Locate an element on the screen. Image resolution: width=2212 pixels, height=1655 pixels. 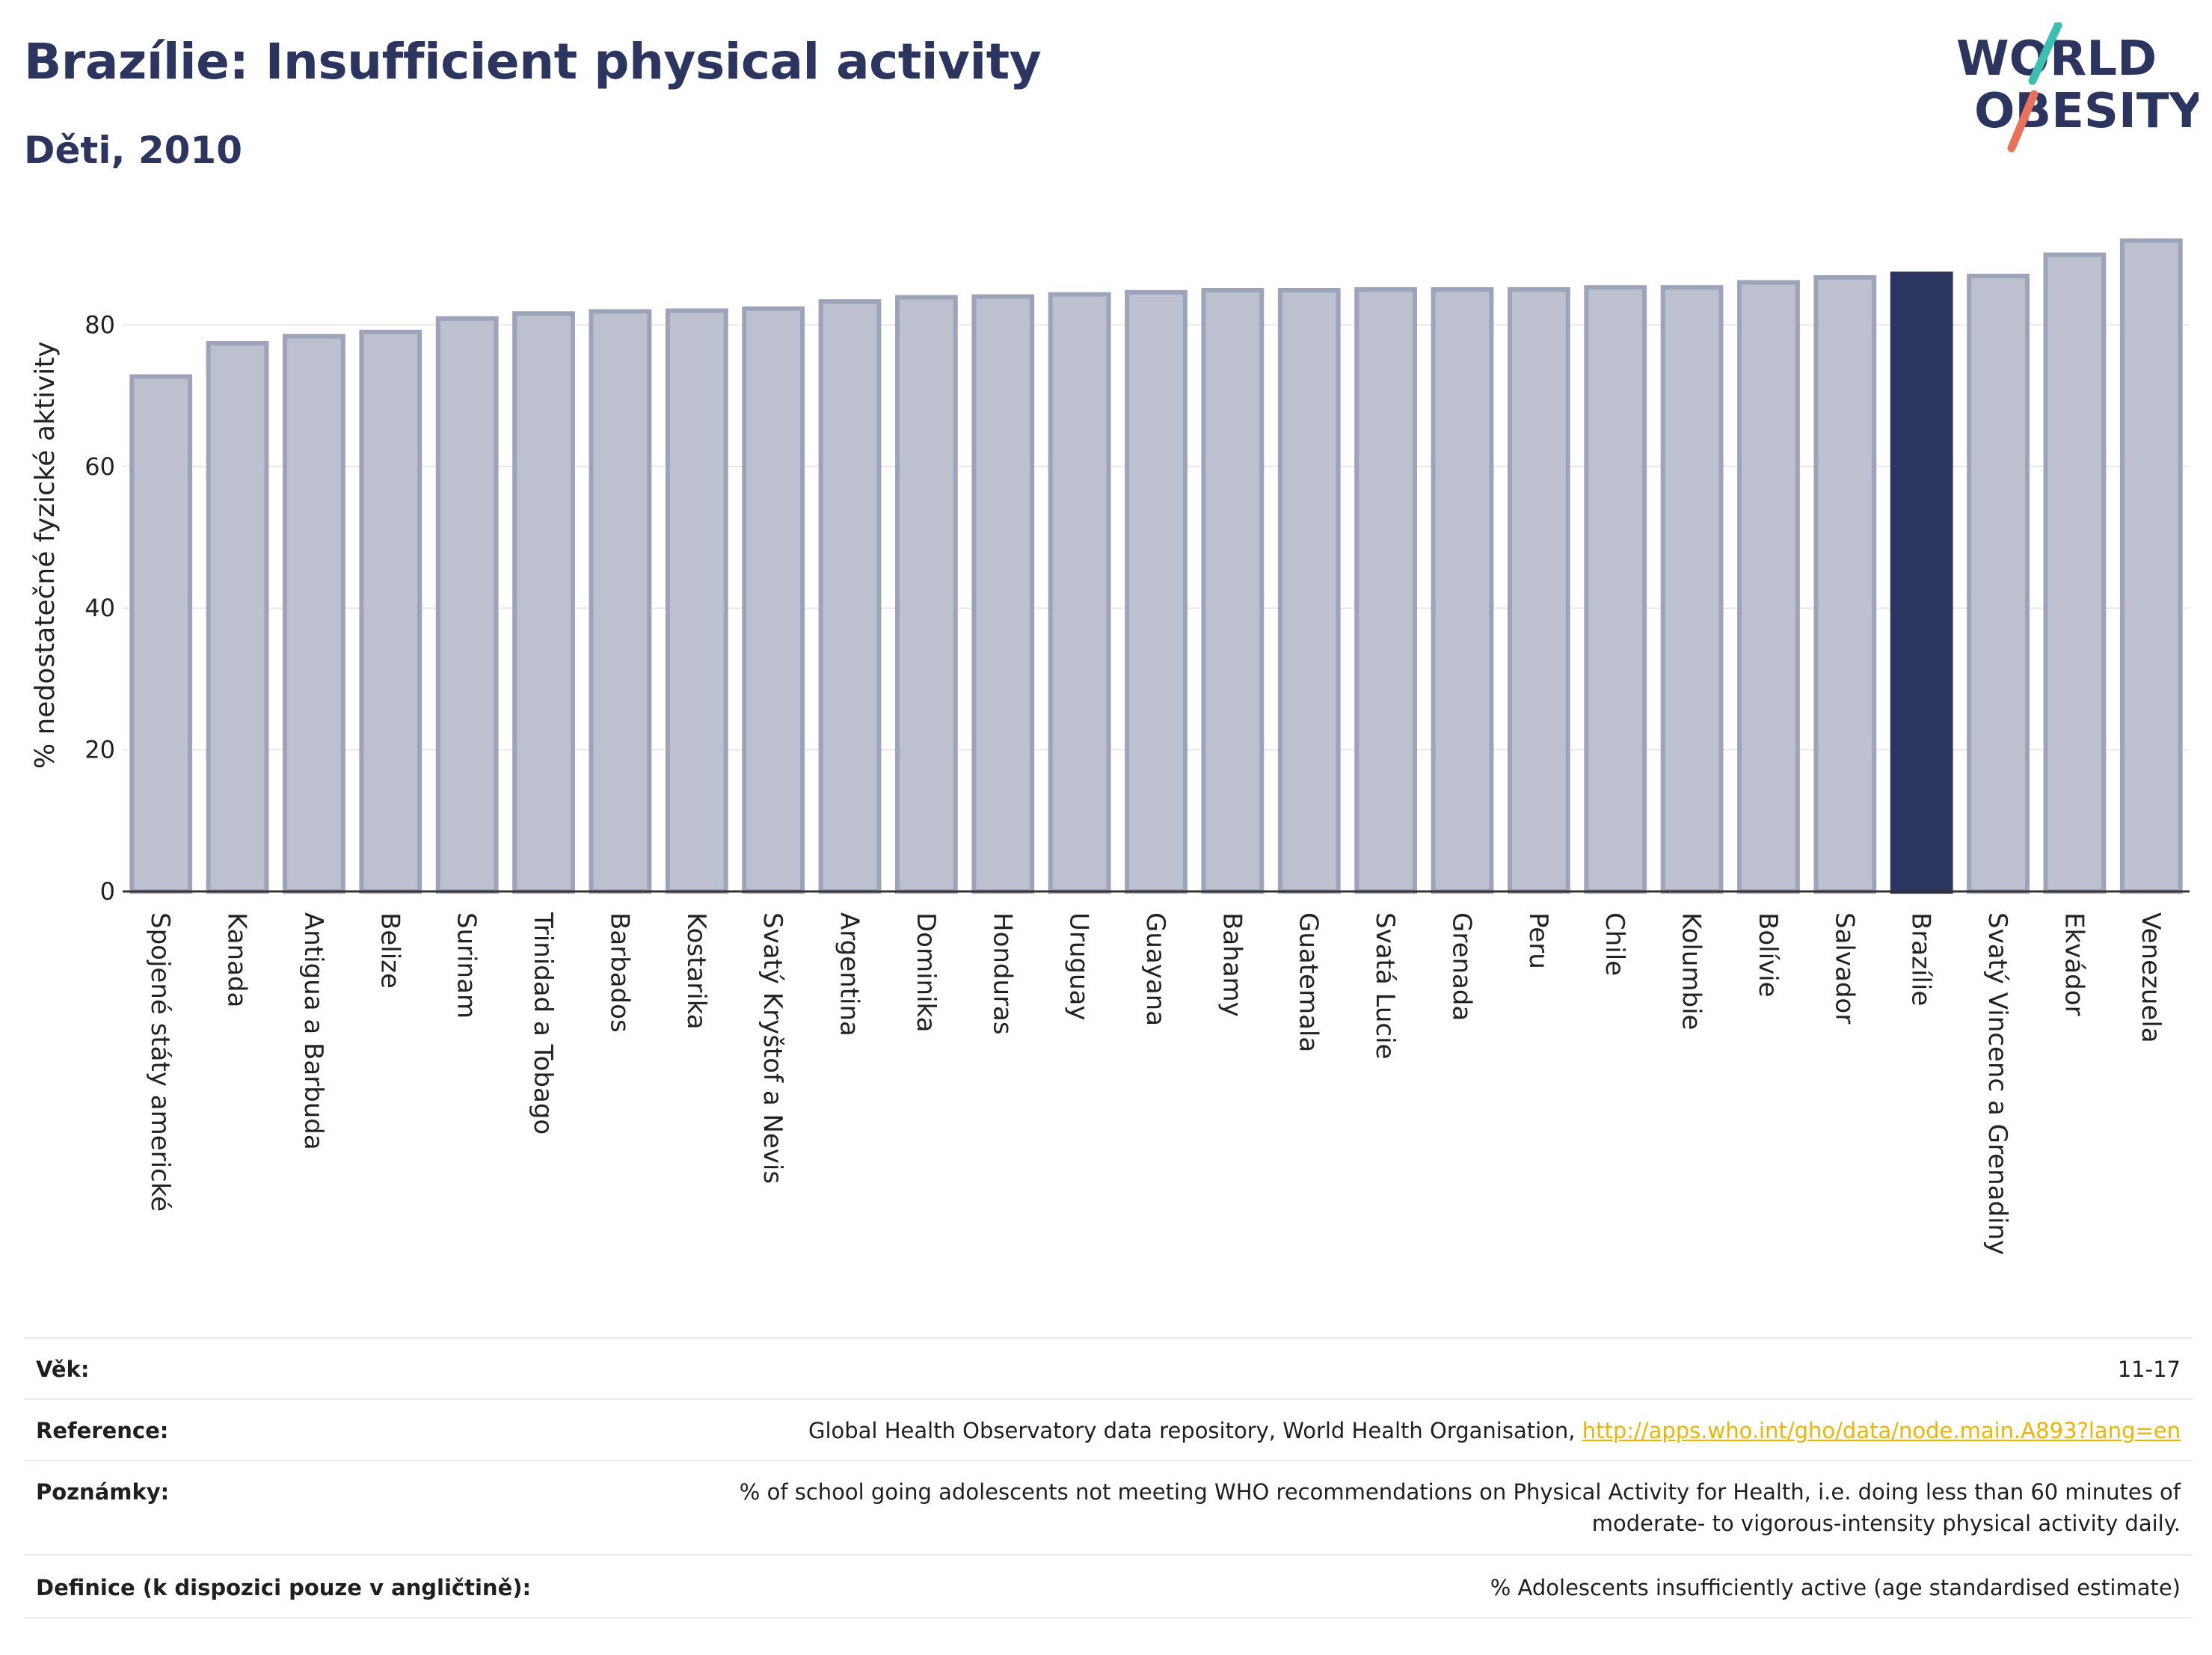
x-tick-label: Argentina is located at coordinates (849, 974).